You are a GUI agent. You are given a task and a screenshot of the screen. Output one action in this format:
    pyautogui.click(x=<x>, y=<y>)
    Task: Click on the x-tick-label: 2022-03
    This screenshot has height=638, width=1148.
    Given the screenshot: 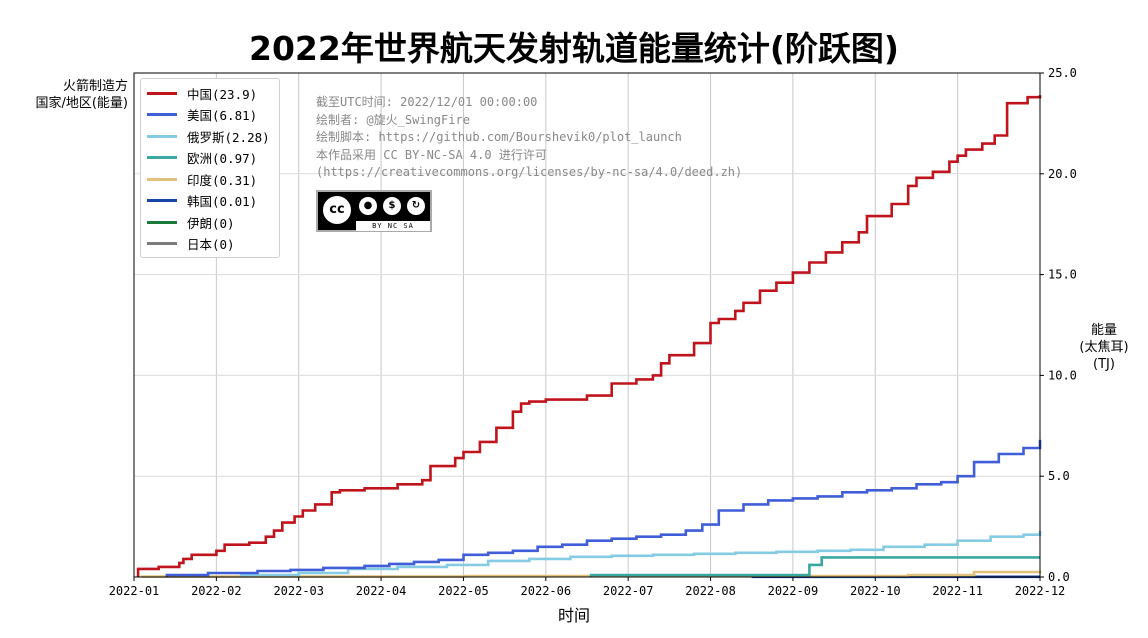 What is the action you would take?
    pyautogui.click(x=298, y=591)
    